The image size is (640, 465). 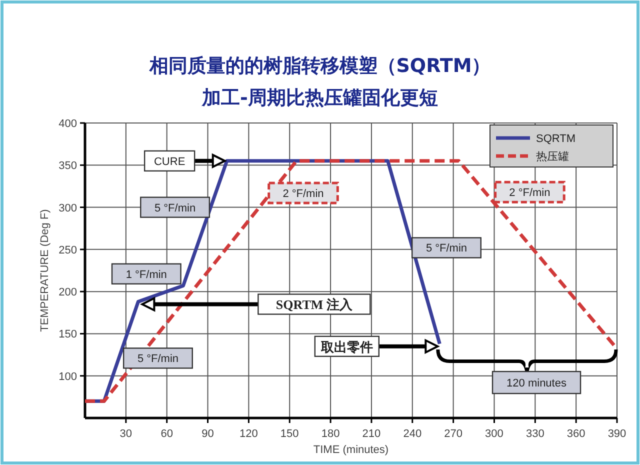 What do you see at coordinates (319, 66) in the screenshot?
I see `chart-title: 相同质量的的树脂转移模塑（SQRTM）` at bounding box center [319, 66].